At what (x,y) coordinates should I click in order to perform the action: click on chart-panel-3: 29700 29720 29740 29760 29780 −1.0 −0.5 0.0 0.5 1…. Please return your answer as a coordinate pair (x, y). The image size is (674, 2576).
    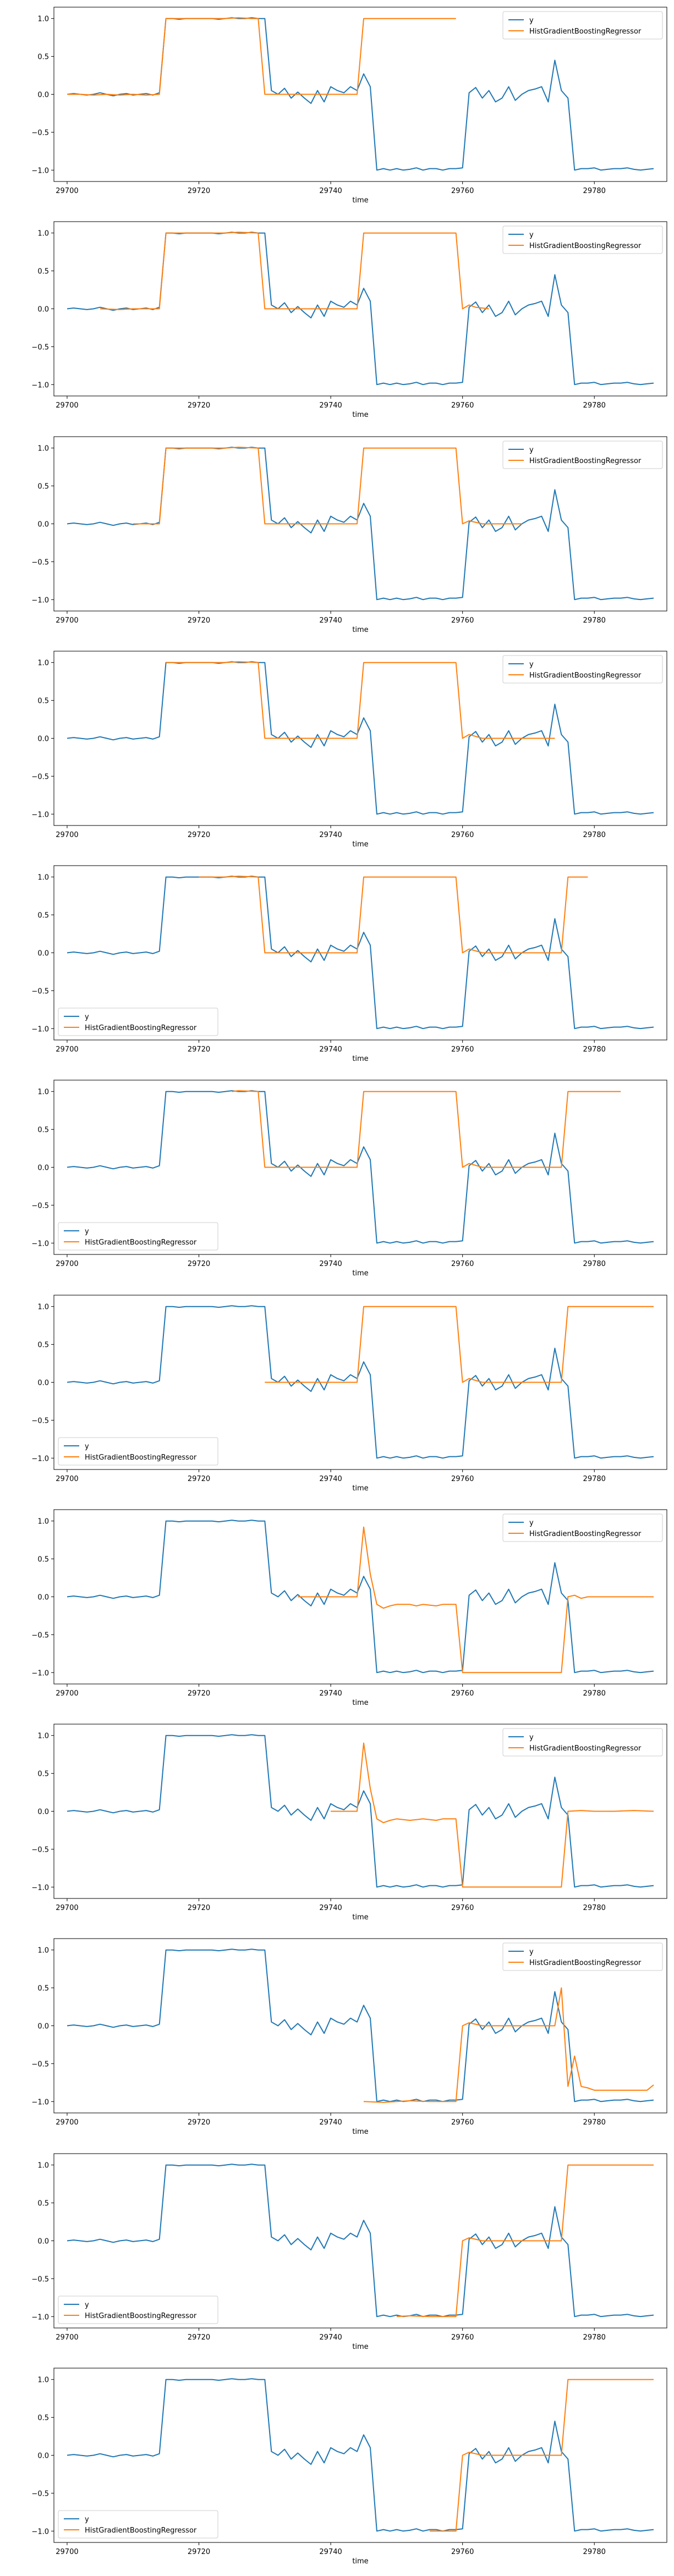
    Looking at the image, I should click on (349, 535).